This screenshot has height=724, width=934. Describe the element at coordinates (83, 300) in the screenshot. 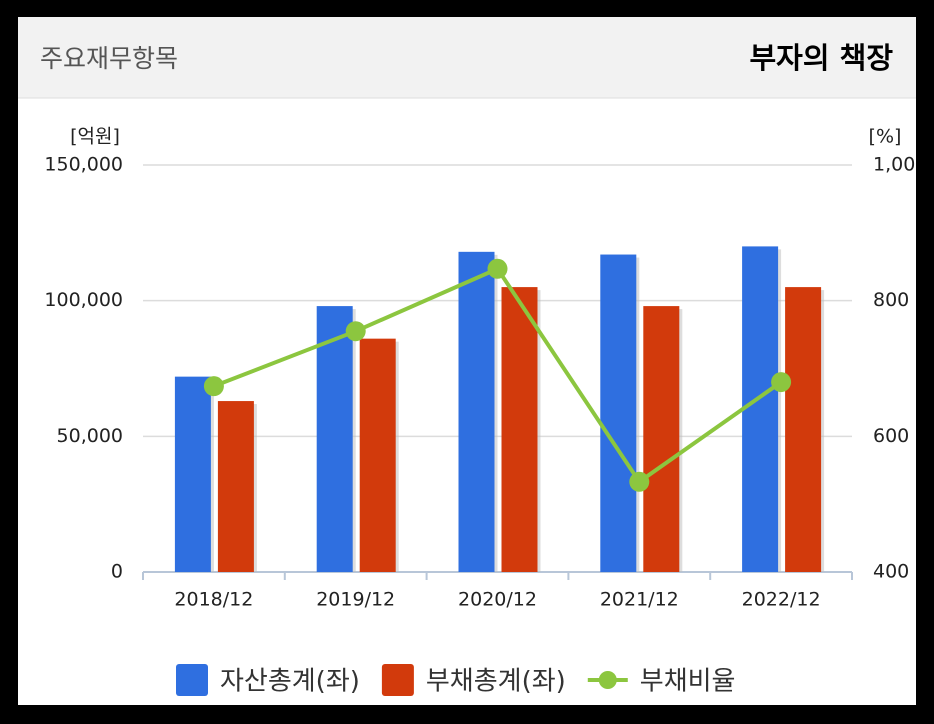

I see `y-tick-label: 100,000` at that location.